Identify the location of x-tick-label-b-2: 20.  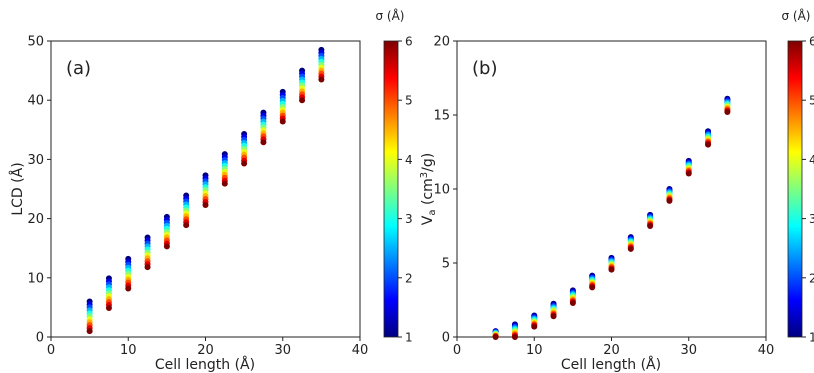
(611, 350).